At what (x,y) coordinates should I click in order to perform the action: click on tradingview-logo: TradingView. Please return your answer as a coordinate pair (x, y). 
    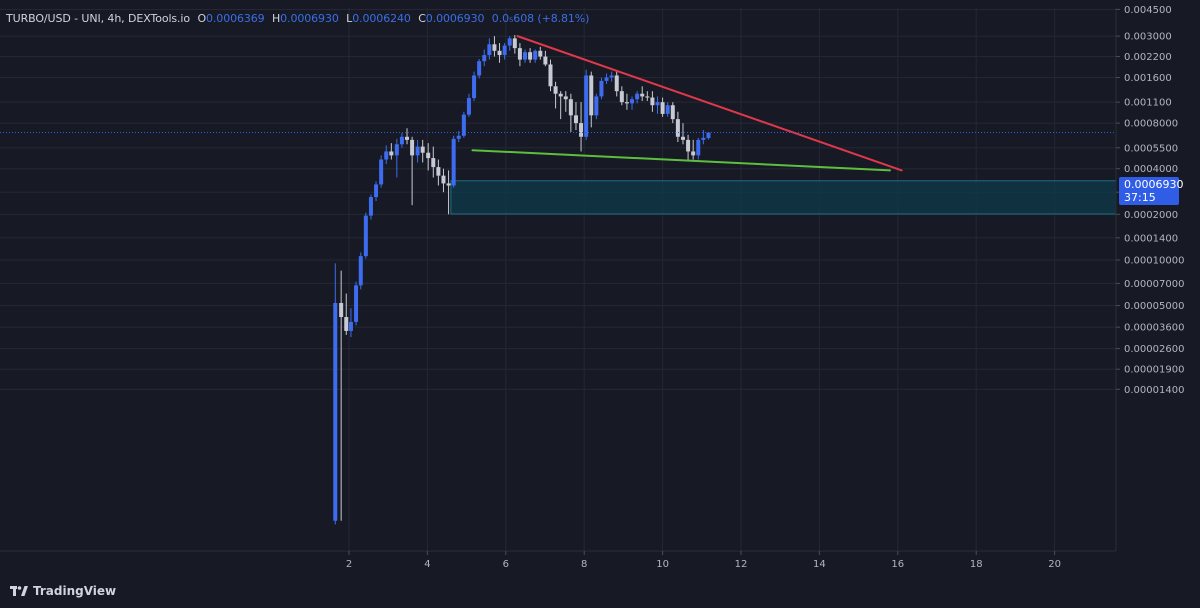
    Looking at the image, I should click on (63, 591).